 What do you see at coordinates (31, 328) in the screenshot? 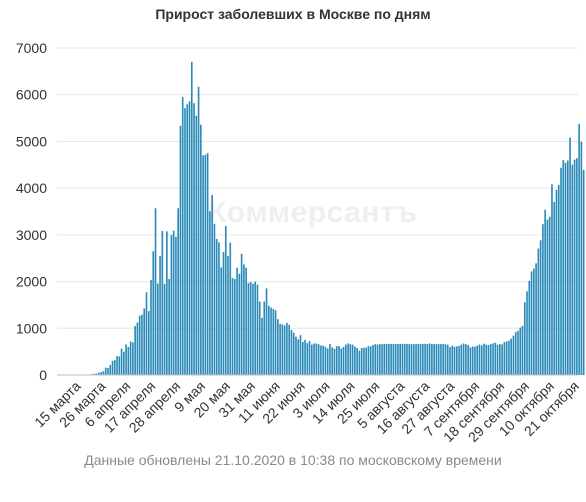
I see `y-tick-label: 1000` at bounding box center [31, 328].